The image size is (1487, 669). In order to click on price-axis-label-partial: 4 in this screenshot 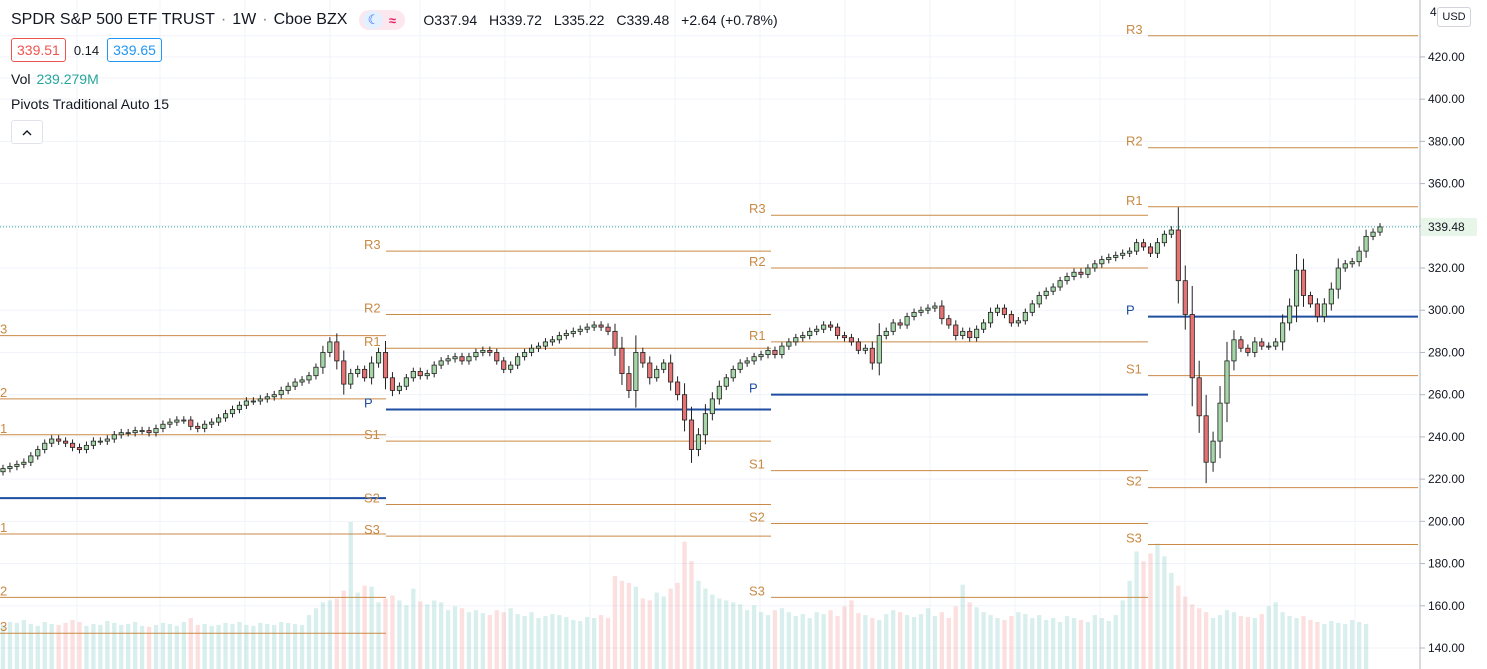, I will do `click(1433, 12)`.